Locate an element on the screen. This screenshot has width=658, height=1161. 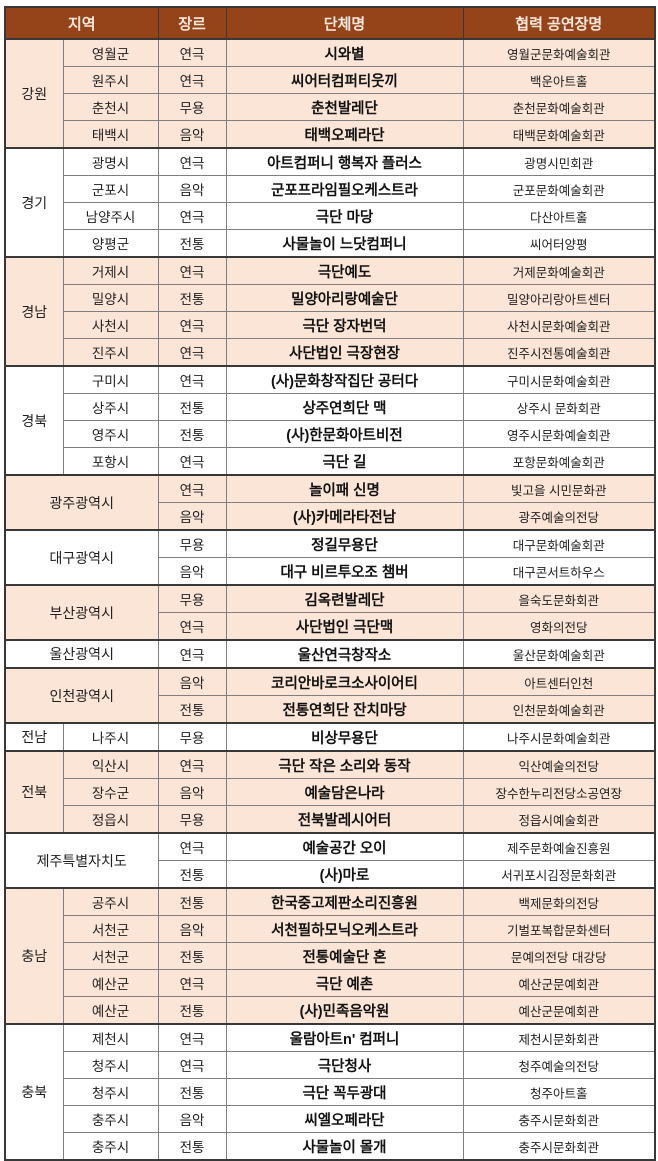
org-cell: 전통연희단 잔치마당 is located at coordinates (344, 709).